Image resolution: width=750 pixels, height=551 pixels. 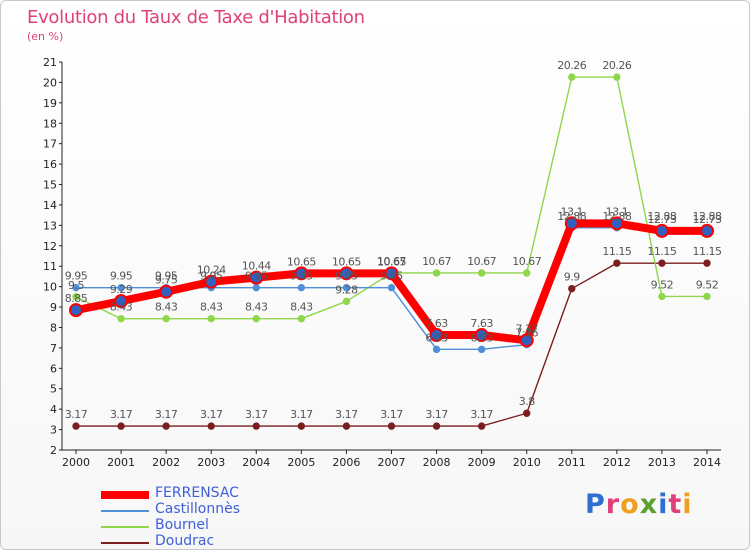 What do you see at coordinates (617, 462) in the screenshot?
I see `x-tick-label-2012: 2012` at bounding box center [617, 462].